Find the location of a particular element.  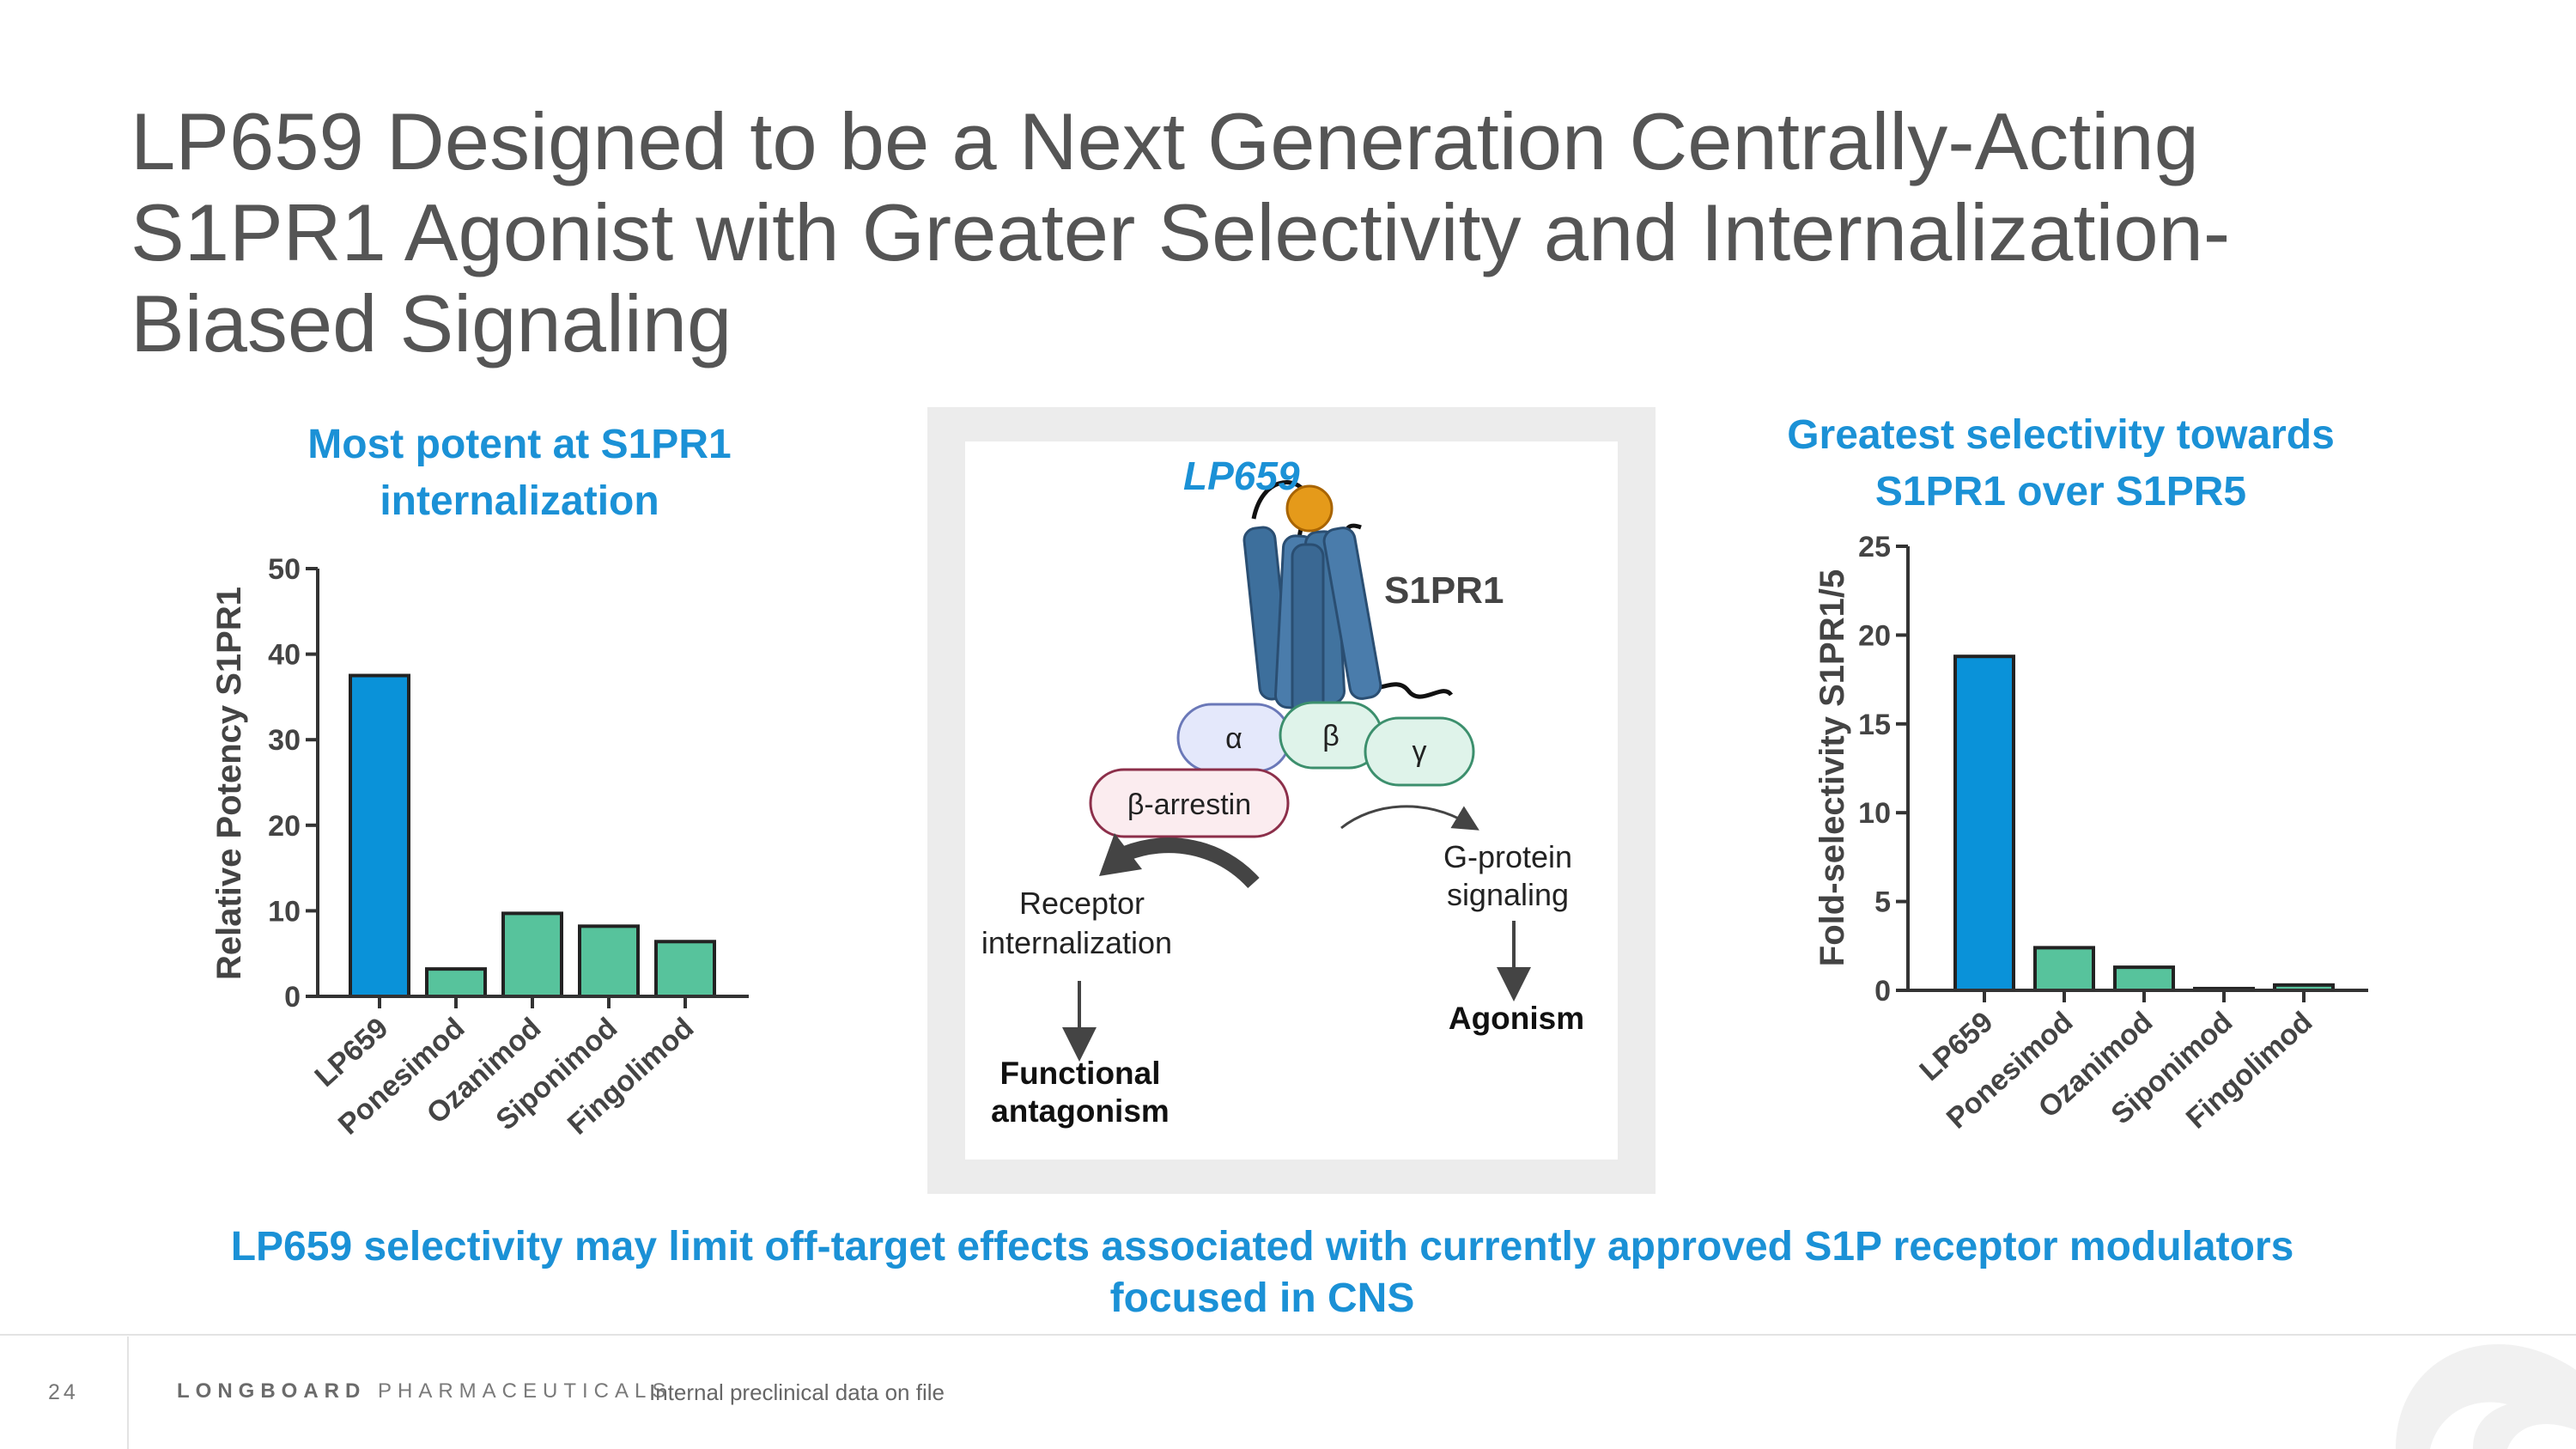

left-y-ticks: 0 10 20 30 40 50 is located at coordinates (293, 783).